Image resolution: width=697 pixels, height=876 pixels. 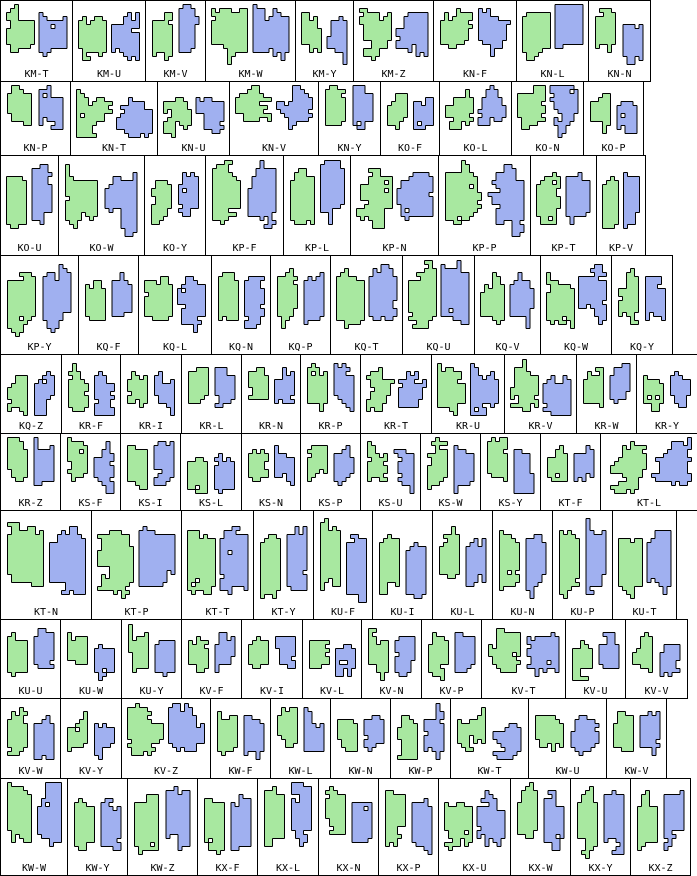 What do you see at coordinates (348, 868) in the screenshot?
I see `tile-label: KX-N` at bounding box center [348, 868].